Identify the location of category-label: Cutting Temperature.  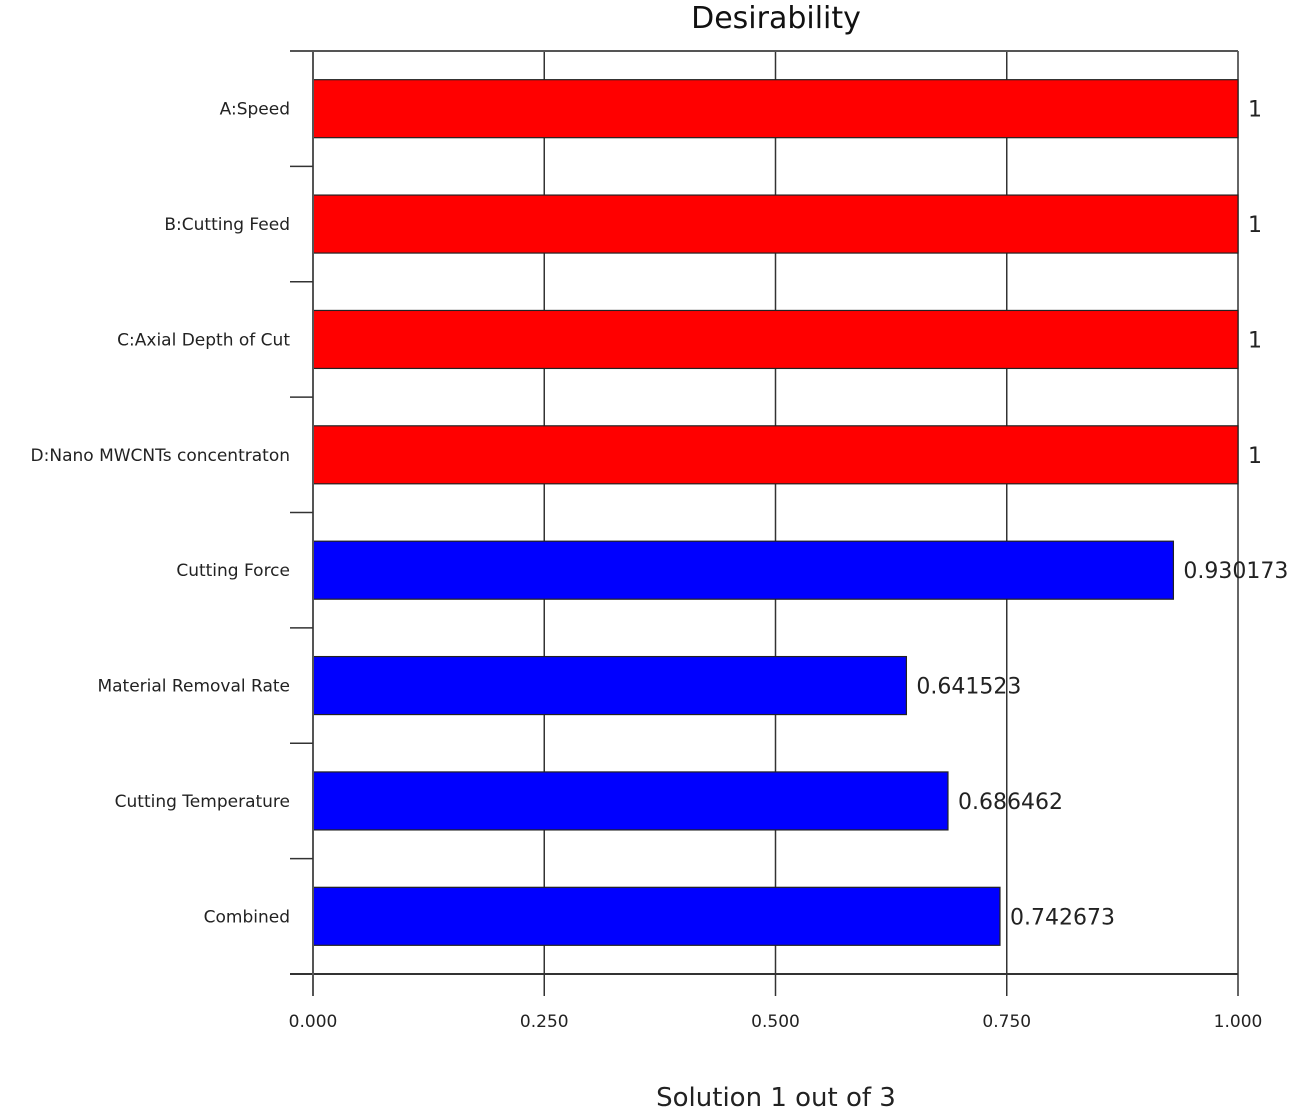
(202, 802).